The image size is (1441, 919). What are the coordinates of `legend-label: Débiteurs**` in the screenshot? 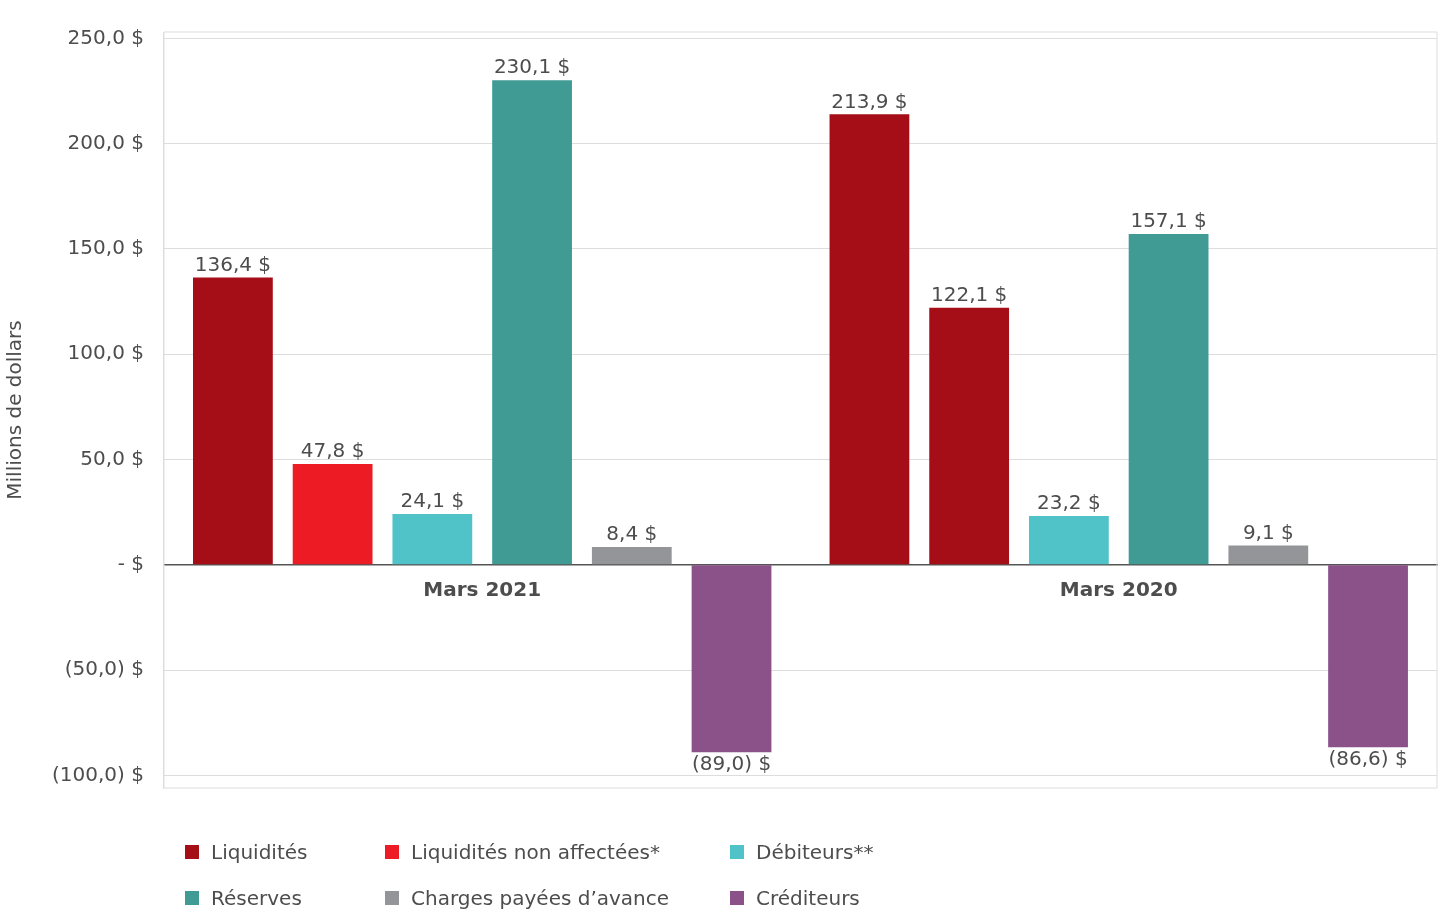 It's located at (815, 852).